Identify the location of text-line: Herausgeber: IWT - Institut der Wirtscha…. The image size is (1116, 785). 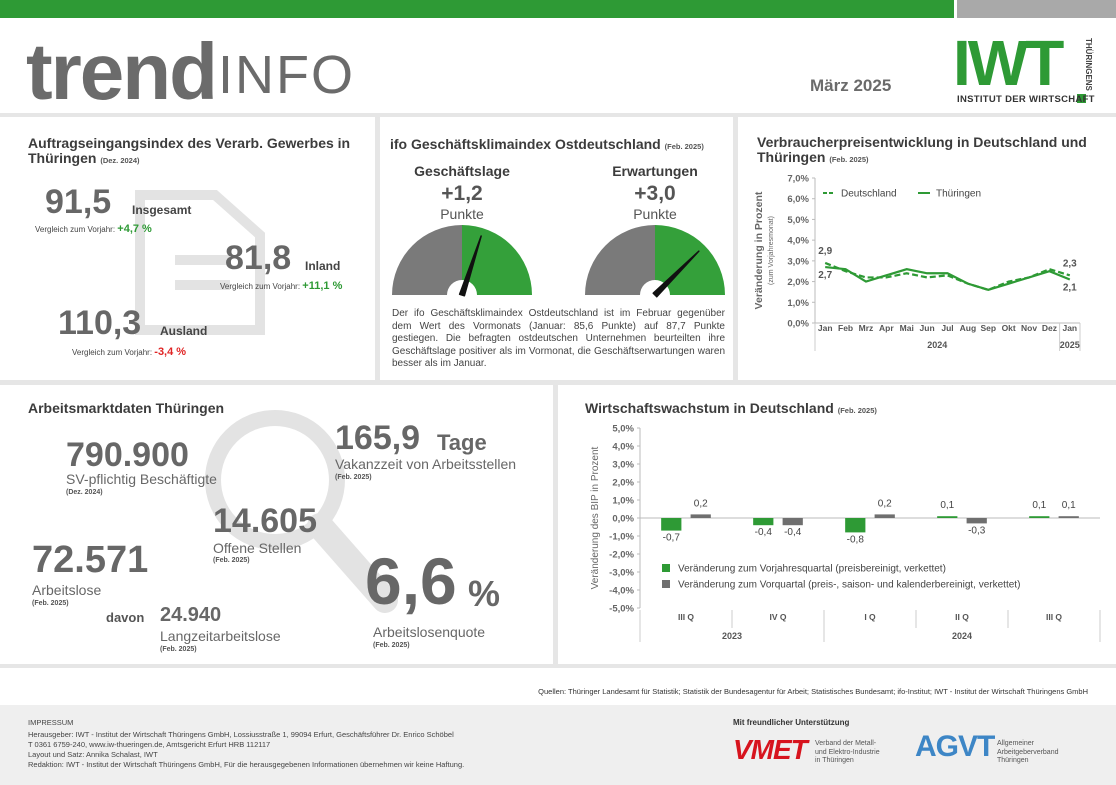
(241, 734).